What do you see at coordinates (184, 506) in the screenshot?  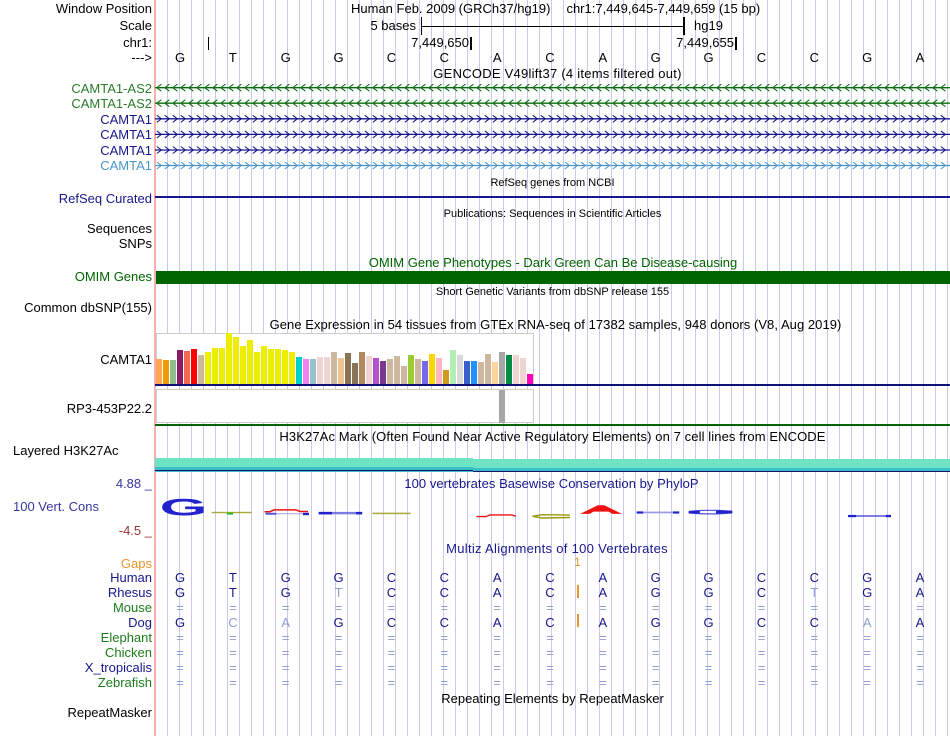 I see `svg-text: G` at bounding box center [184, 506].